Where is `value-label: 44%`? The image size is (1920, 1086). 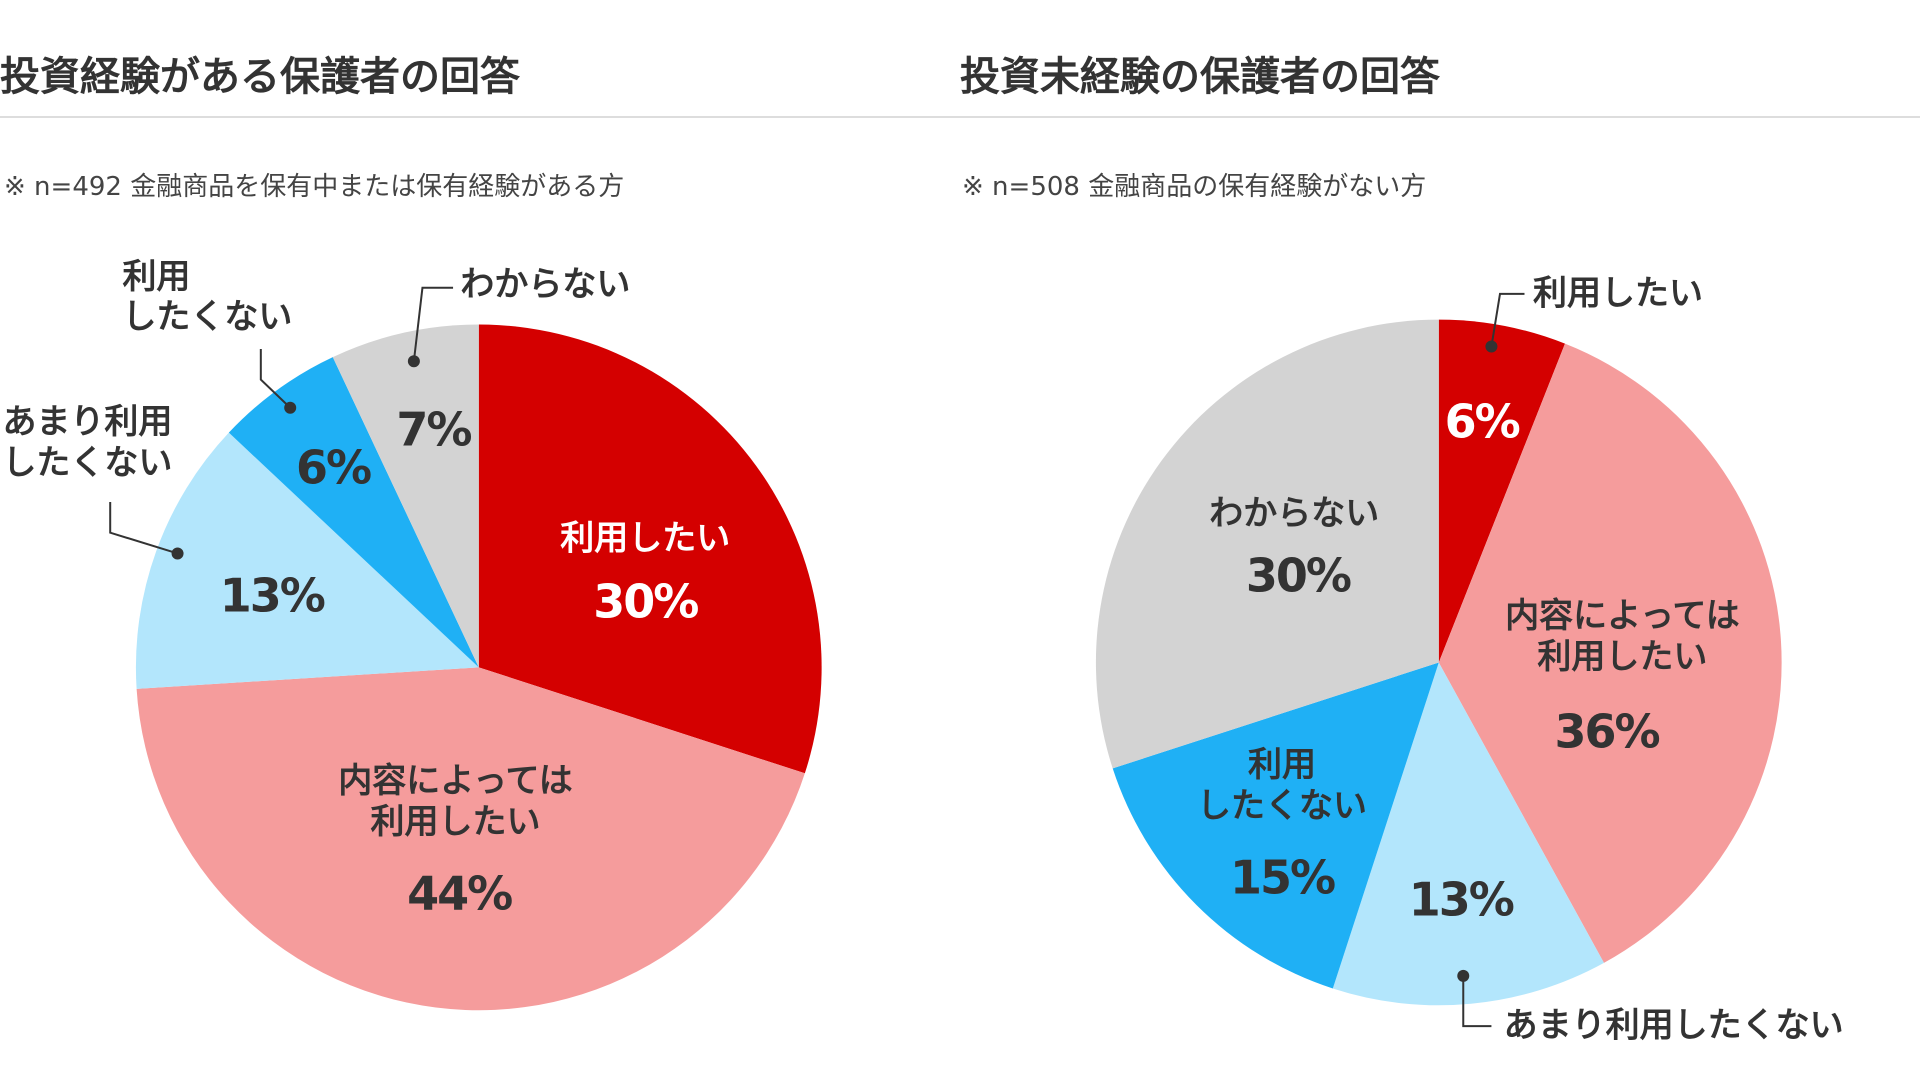
value-label: 44% is located at coordinates (460, 893).